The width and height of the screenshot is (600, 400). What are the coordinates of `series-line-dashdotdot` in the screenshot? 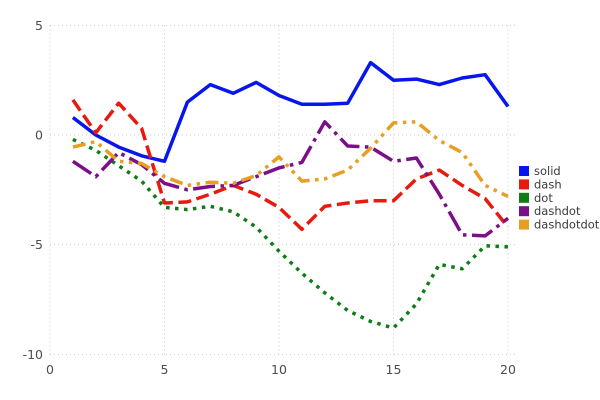 It's located at (290, 159).